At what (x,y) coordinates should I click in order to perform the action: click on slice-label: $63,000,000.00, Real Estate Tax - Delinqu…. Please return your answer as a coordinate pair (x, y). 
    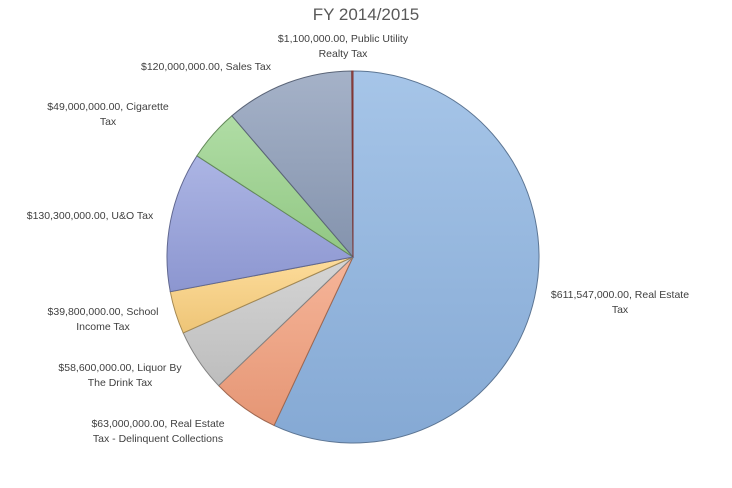
    Looking at the image, I should click on (157, 431).